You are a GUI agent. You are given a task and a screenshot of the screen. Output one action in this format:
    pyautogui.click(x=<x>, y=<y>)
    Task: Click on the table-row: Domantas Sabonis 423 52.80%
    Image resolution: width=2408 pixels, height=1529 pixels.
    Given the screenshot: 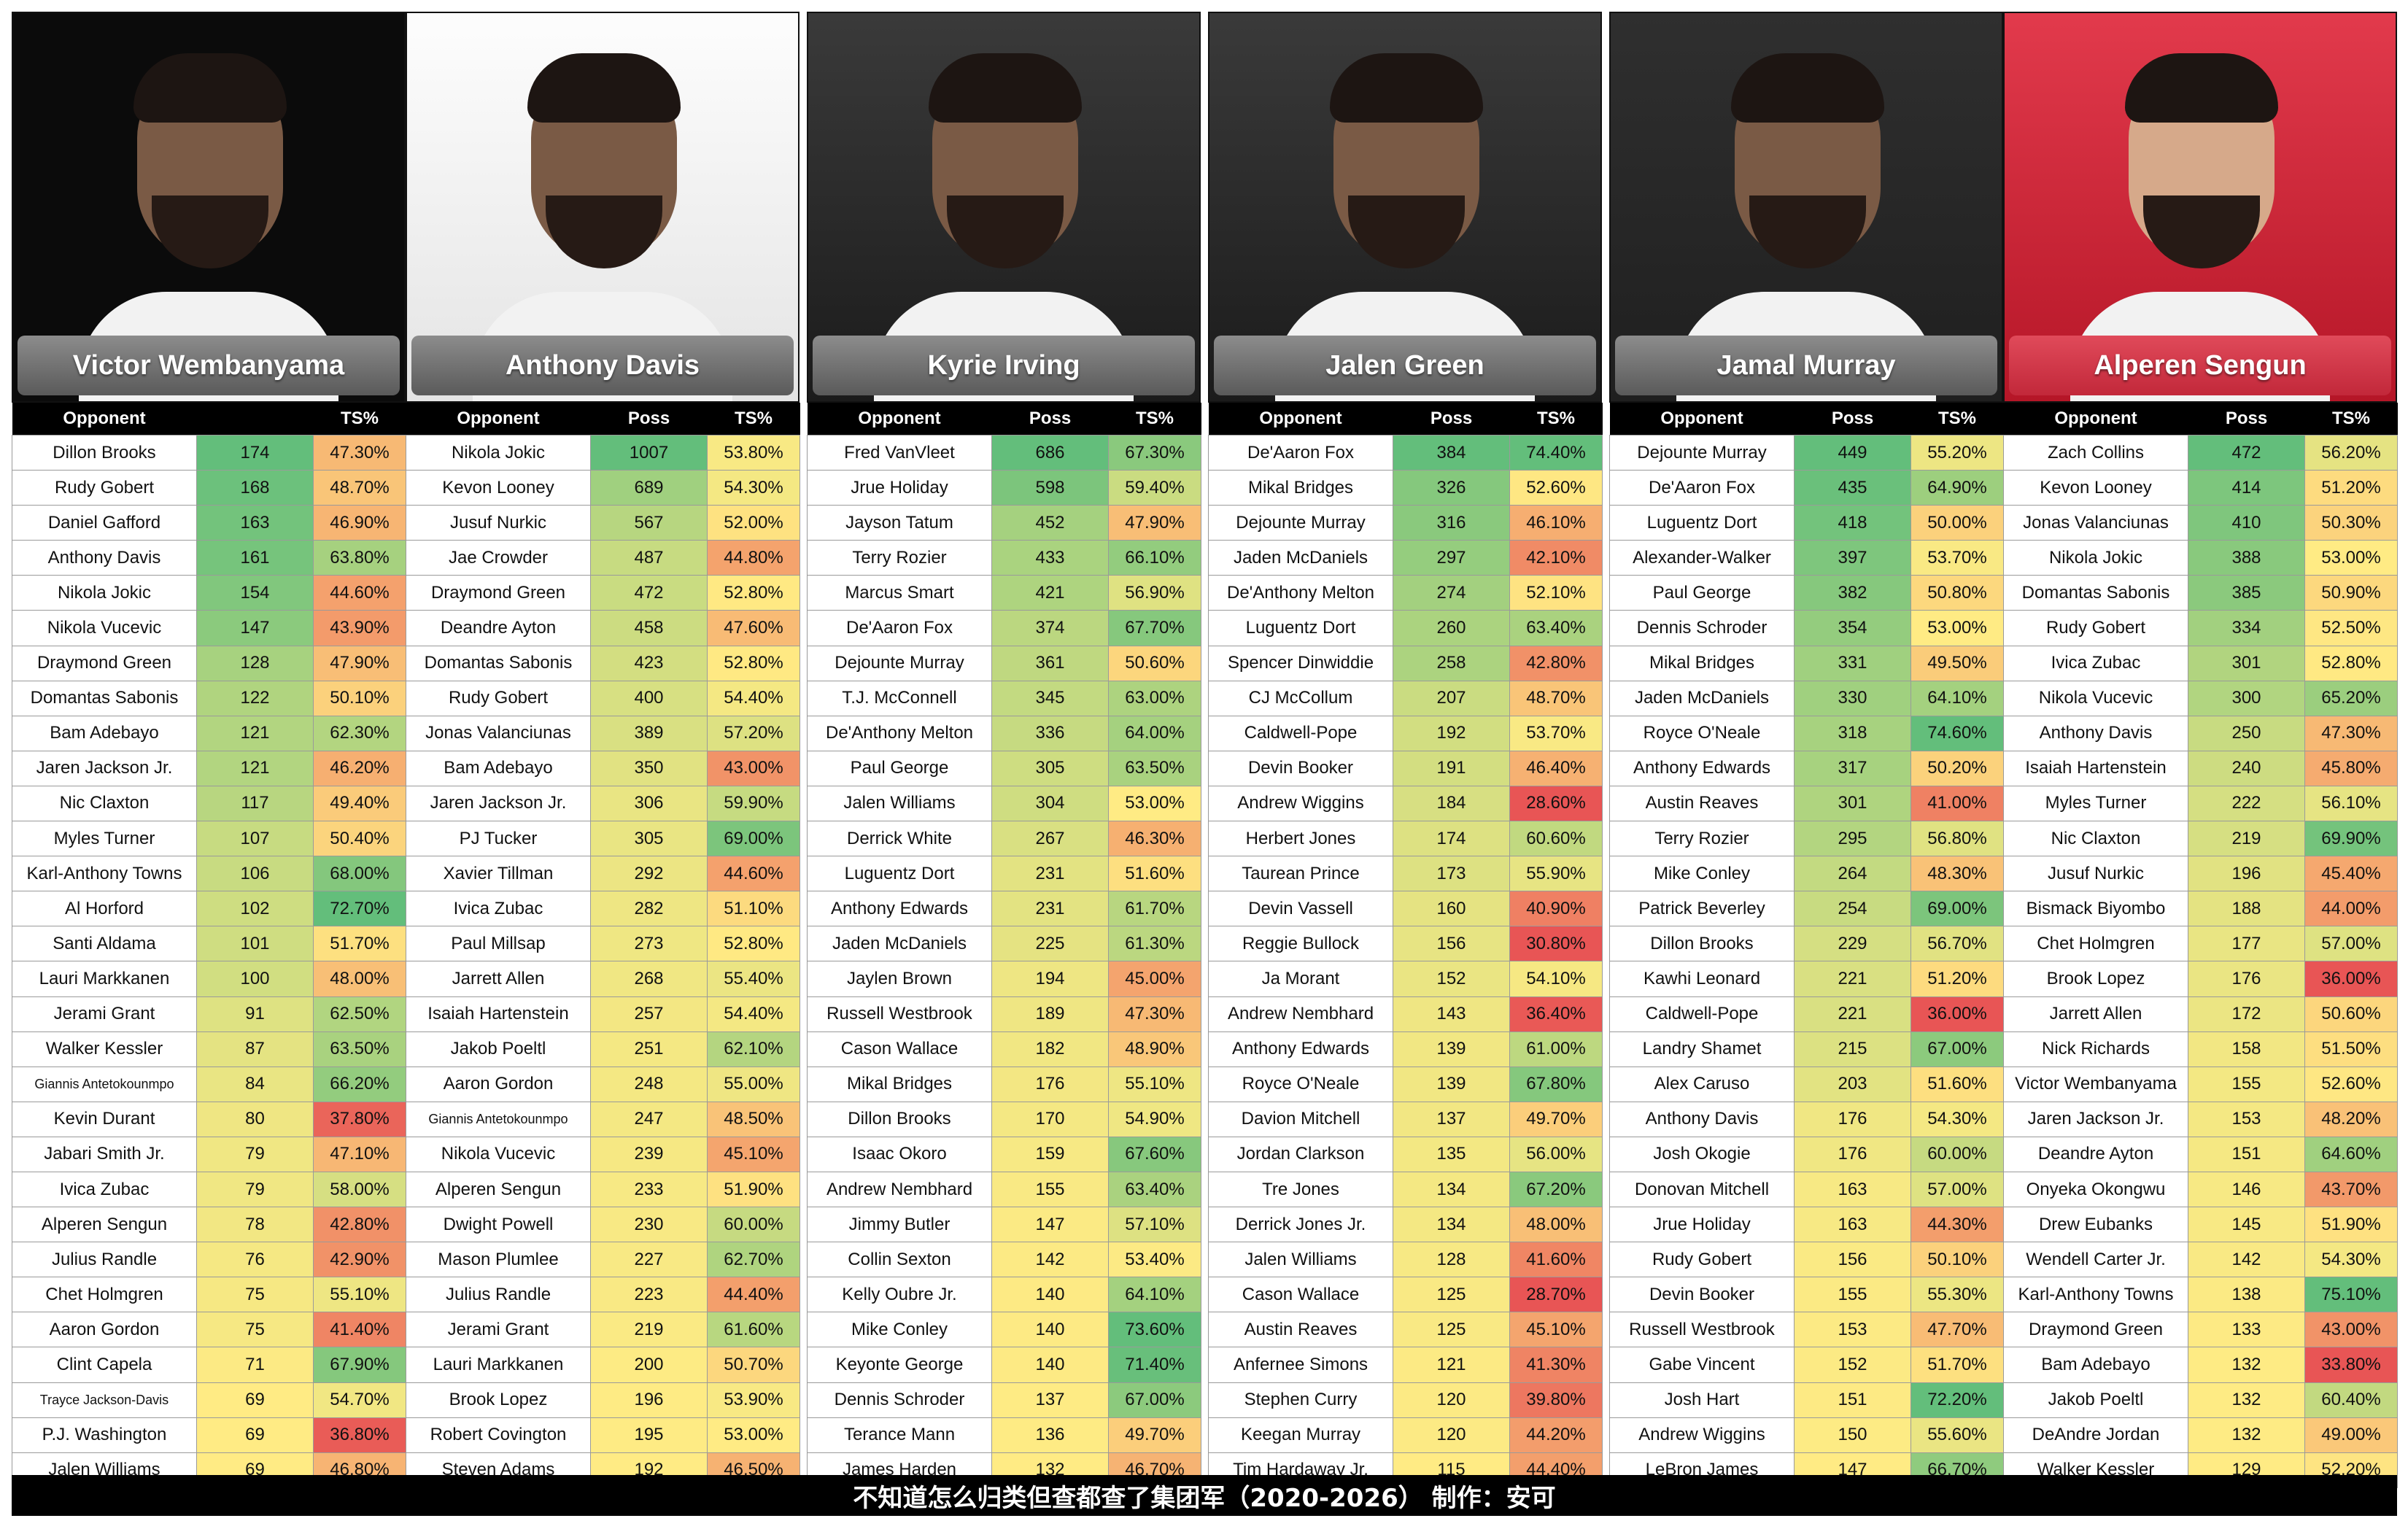 What is the action you would take?
    pyautogui.click(x=603, y=663)
    